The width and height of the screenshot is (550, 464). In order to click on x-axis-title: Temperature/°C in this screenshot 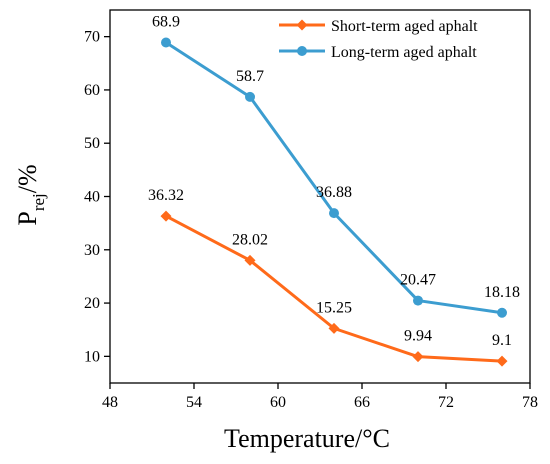, I will do `click(307, 438)`.